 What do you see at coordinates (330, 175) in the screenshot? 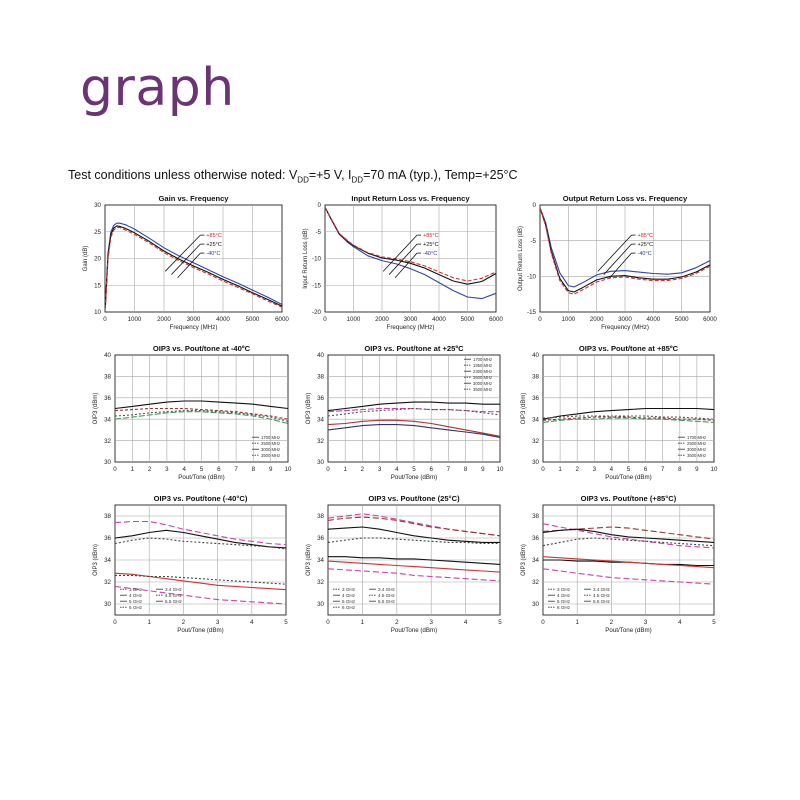
I see `conditions-vdd: =+5 V, I` at bounding box center [330, 175].